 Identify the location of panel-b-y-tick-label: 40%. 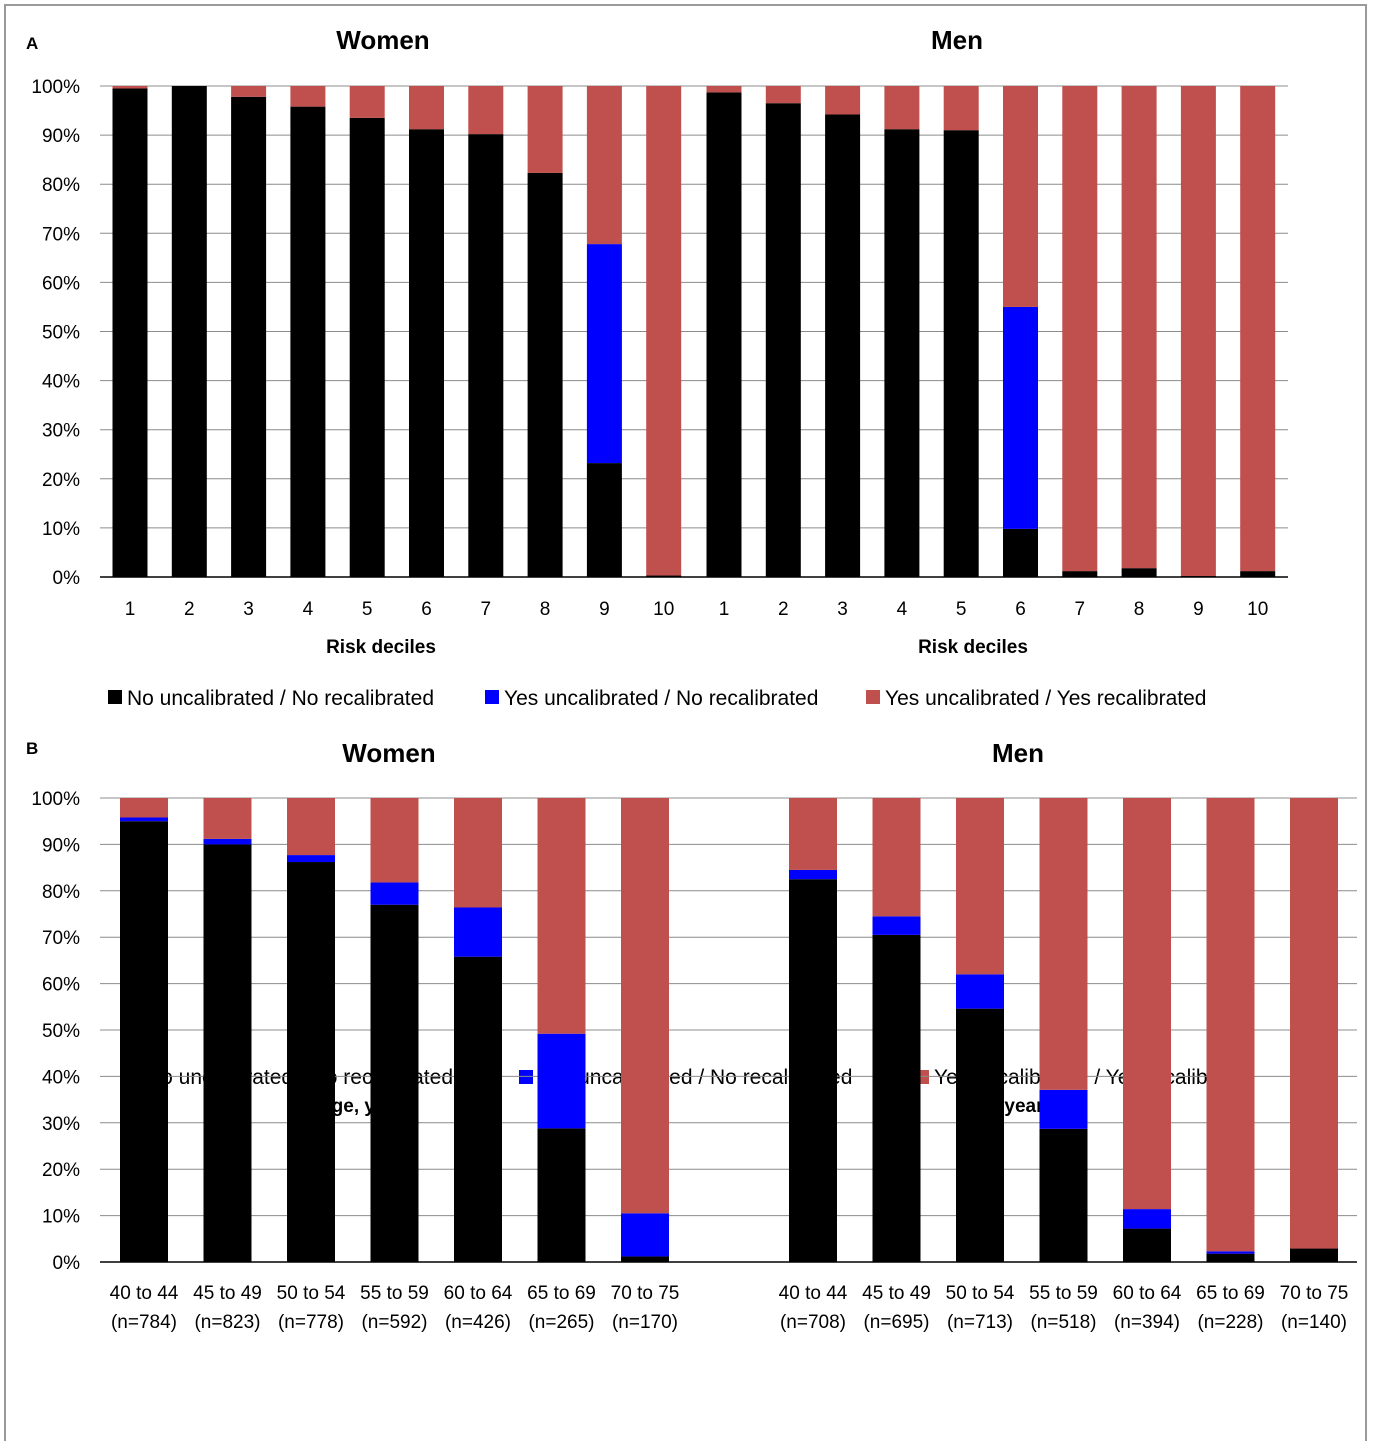
(61, 1077).